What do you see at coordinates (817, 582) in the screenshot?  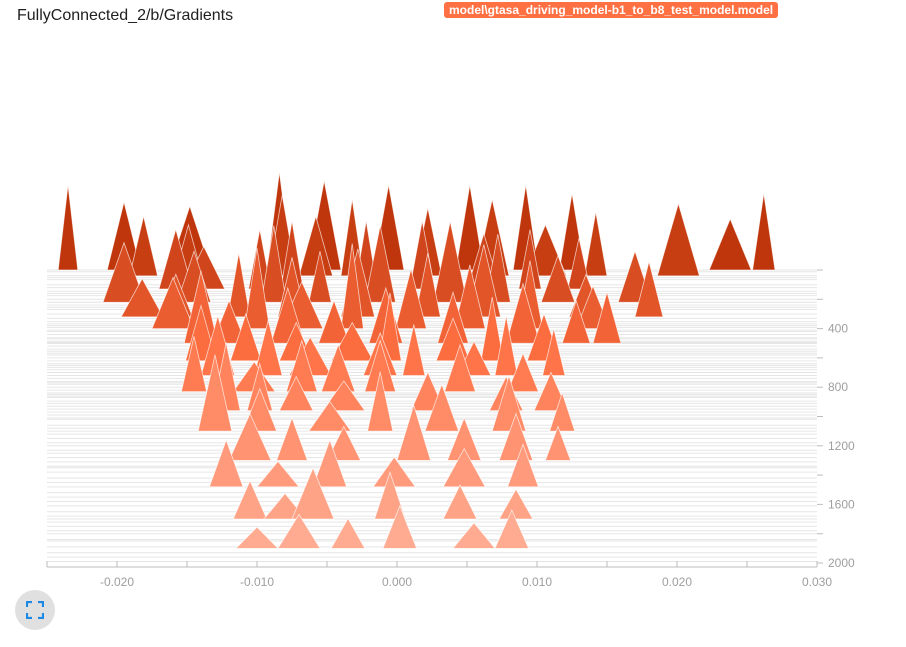 I see `x-tick-label: 0.030` at bounding box center [817, 582].